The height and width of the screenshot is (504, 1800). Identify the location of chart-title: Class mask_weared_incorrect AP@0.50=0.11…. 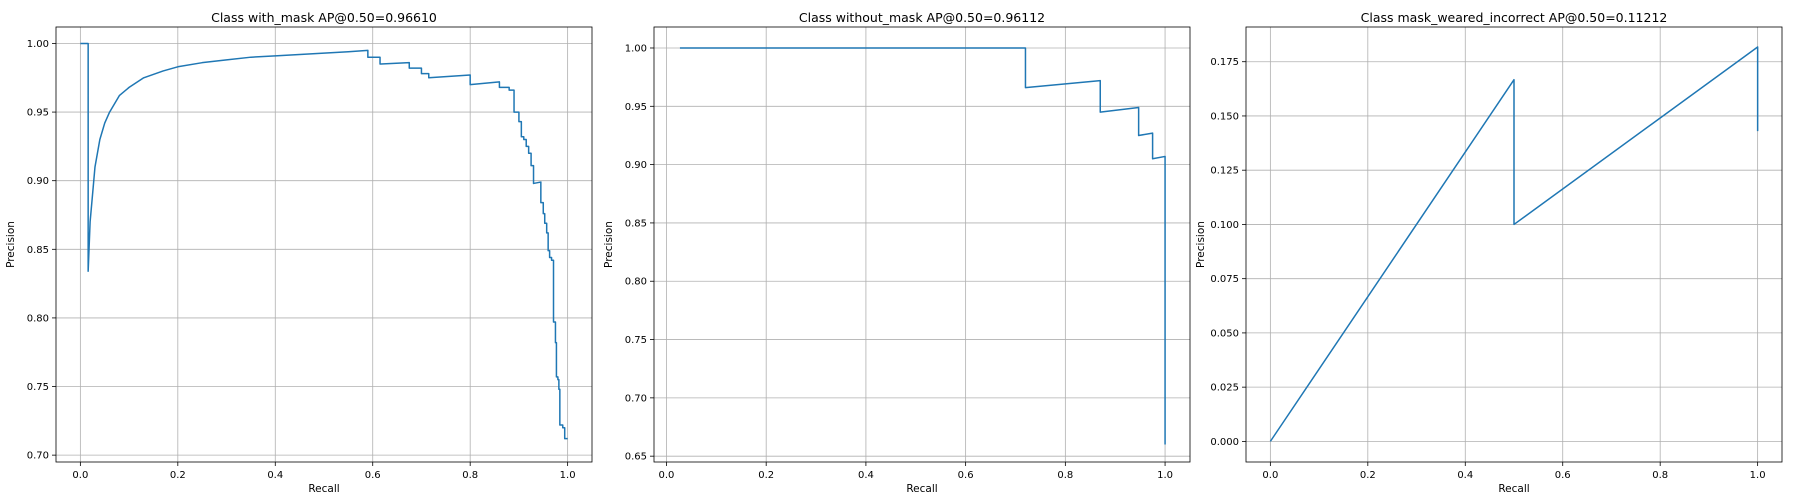
(1514, 17).